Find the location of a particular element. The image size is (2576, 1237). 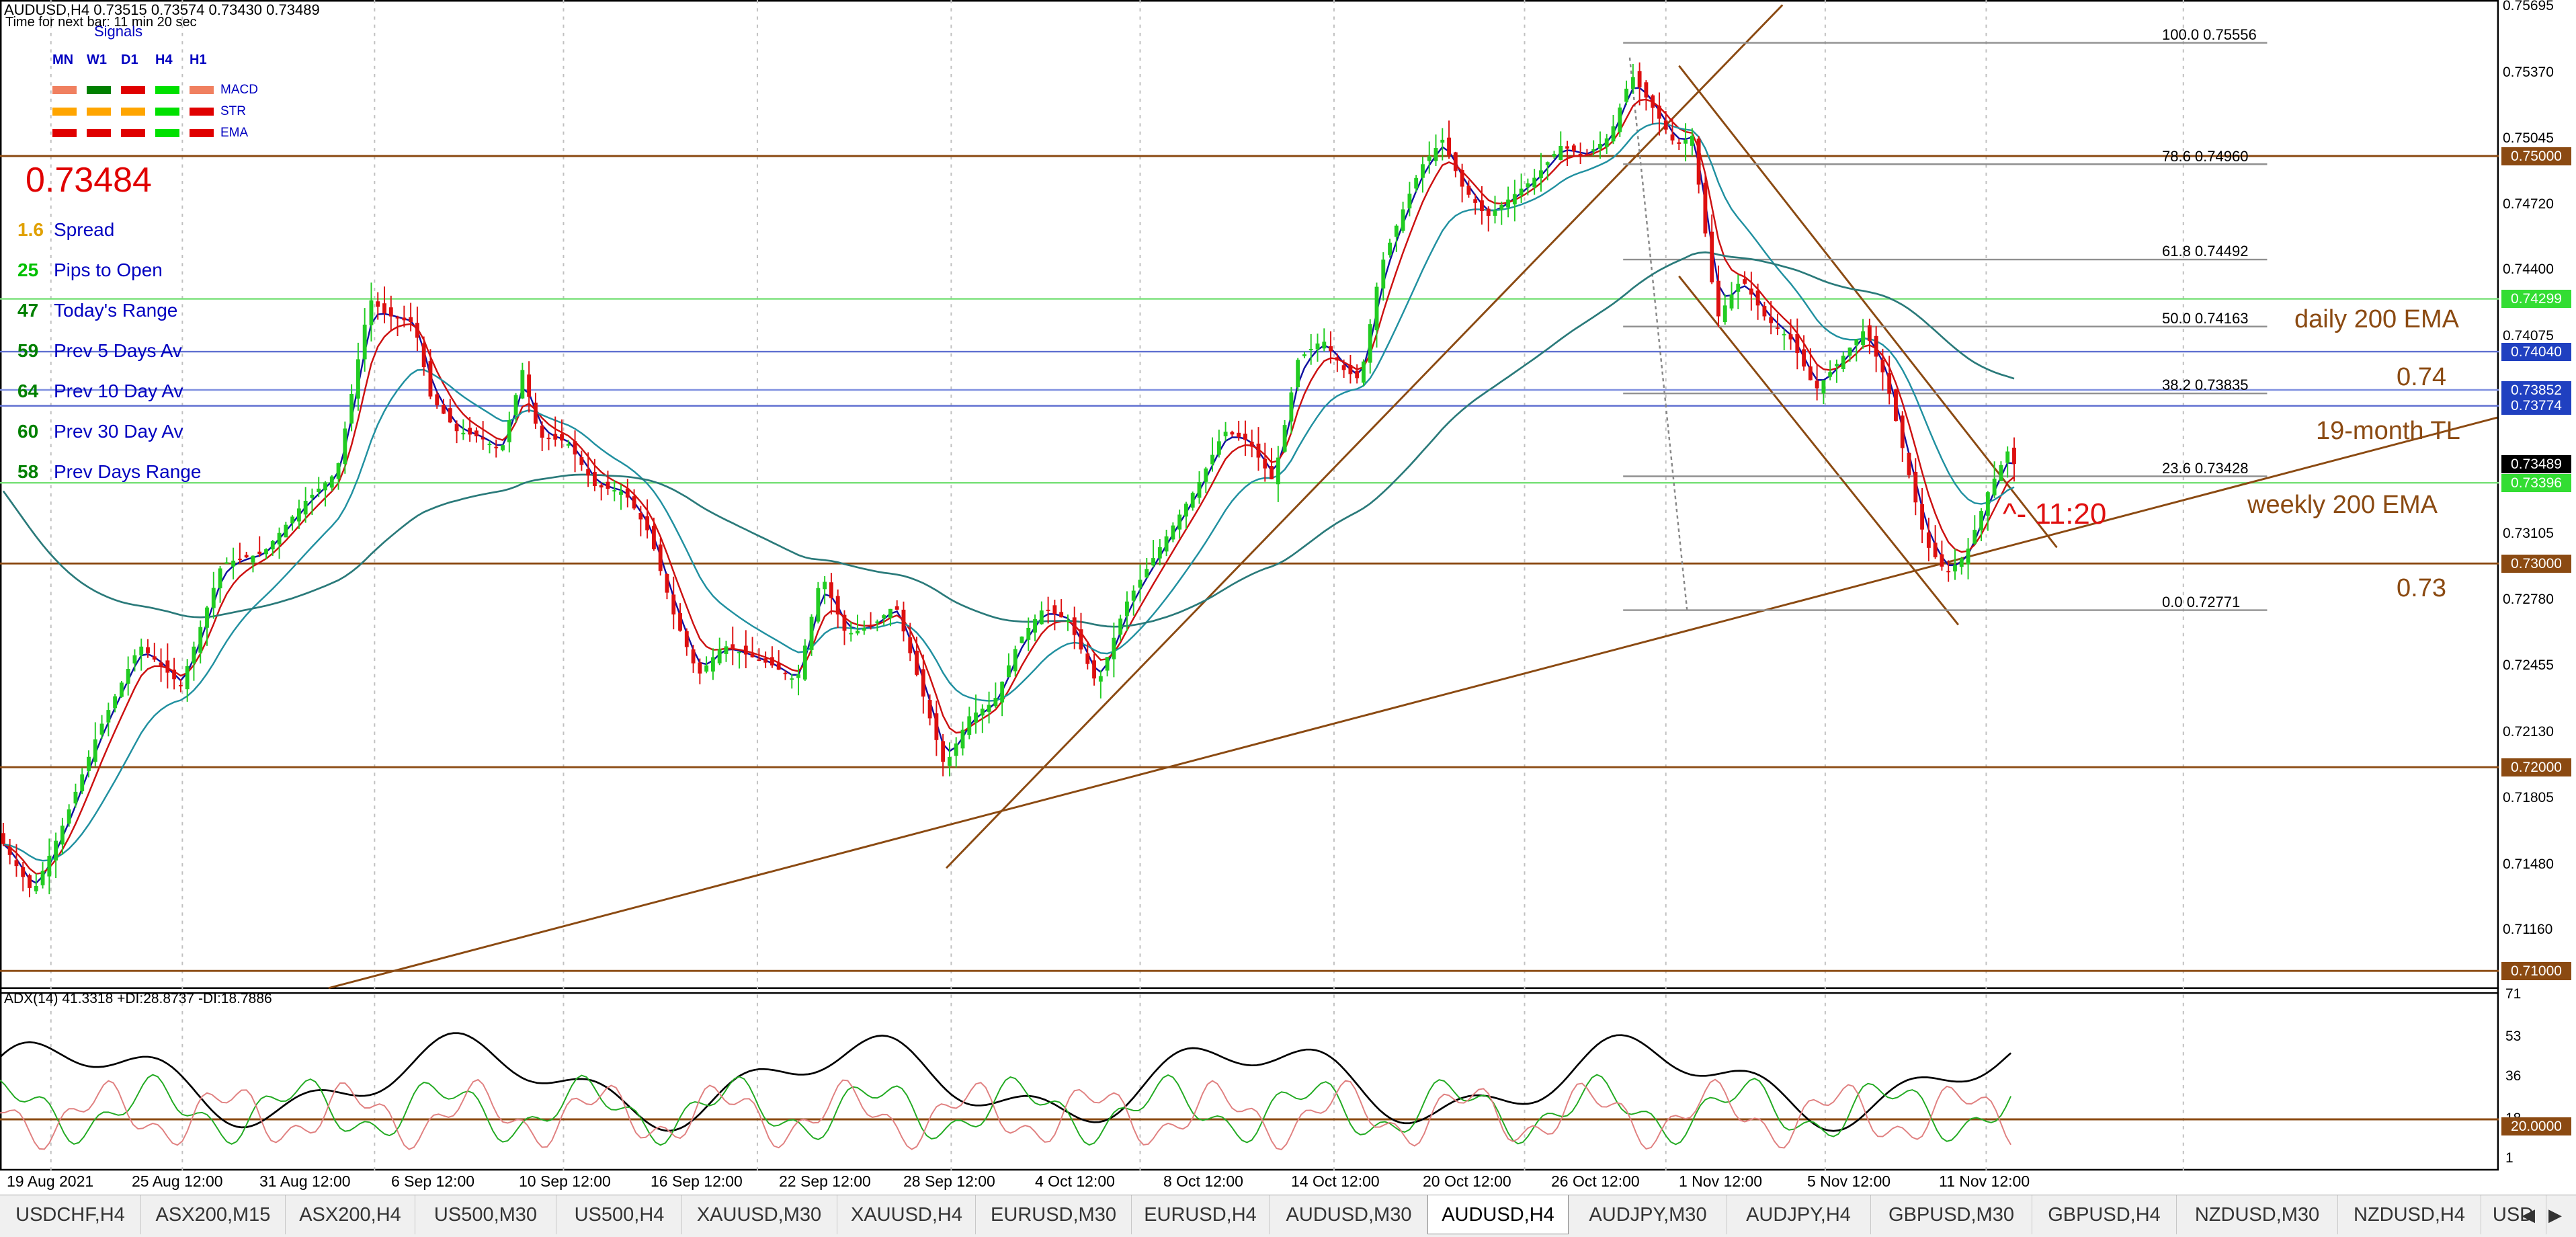

timeframe-label: D1 is located at coordinates (129, 59).